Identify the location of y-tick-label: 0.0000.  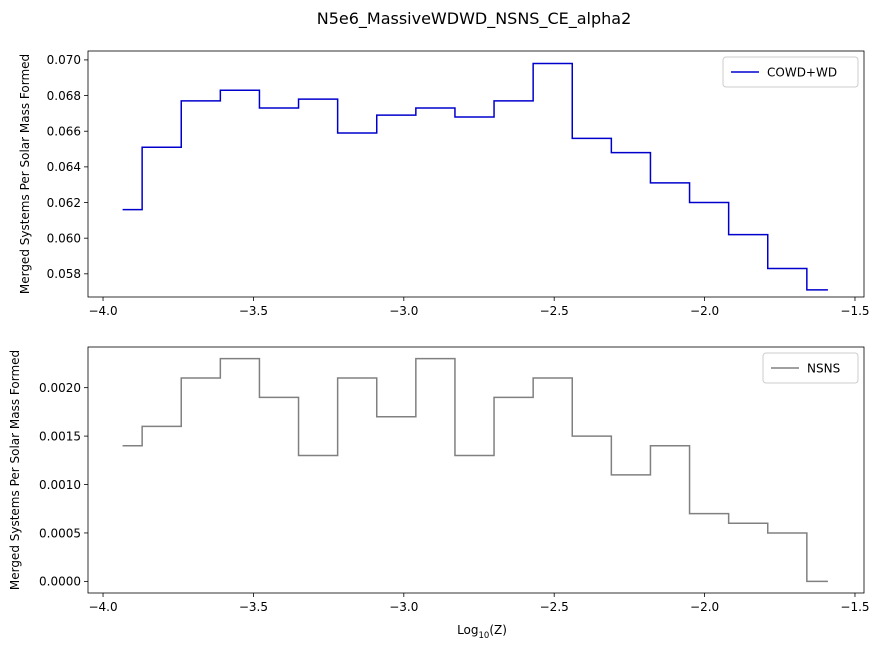
(60, 582).